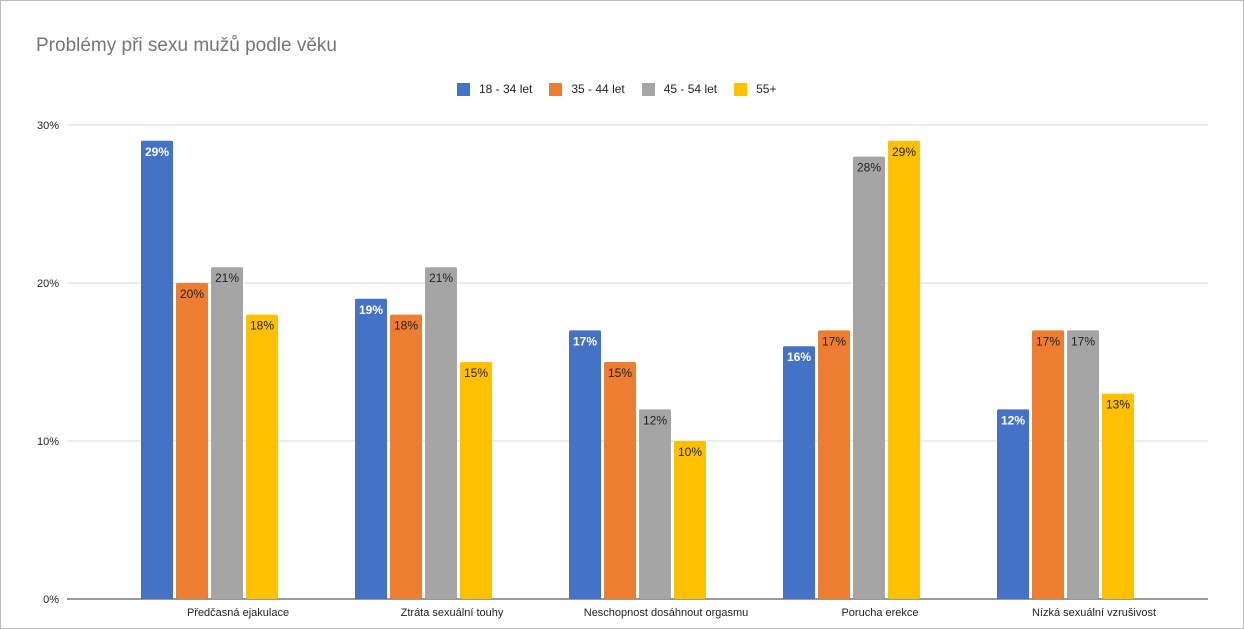  What do you see at coordinates (690, 89) in the screenshot?
I see `legend-label: 45 - 54 let` at bounding box center [690, 89].